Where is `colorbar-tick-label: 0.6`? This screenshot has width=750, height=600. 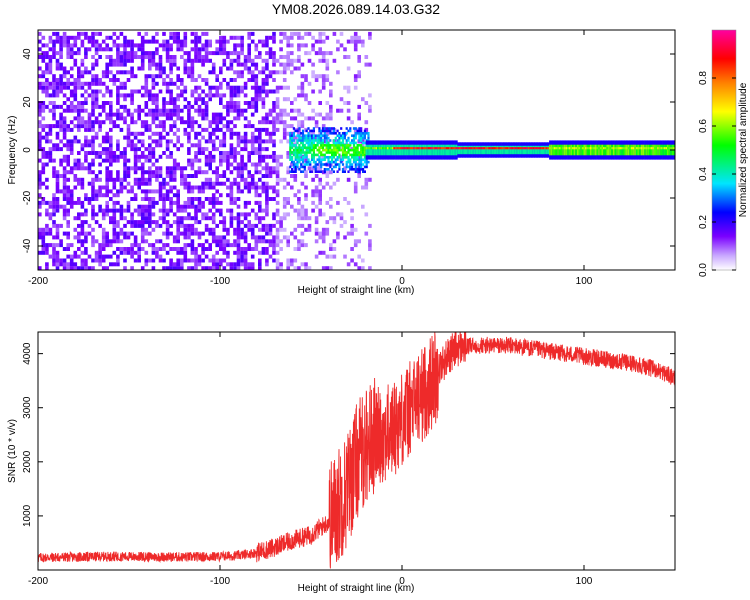
colorbar-tick-label: 0.6 is located at coordinates (703, 126).